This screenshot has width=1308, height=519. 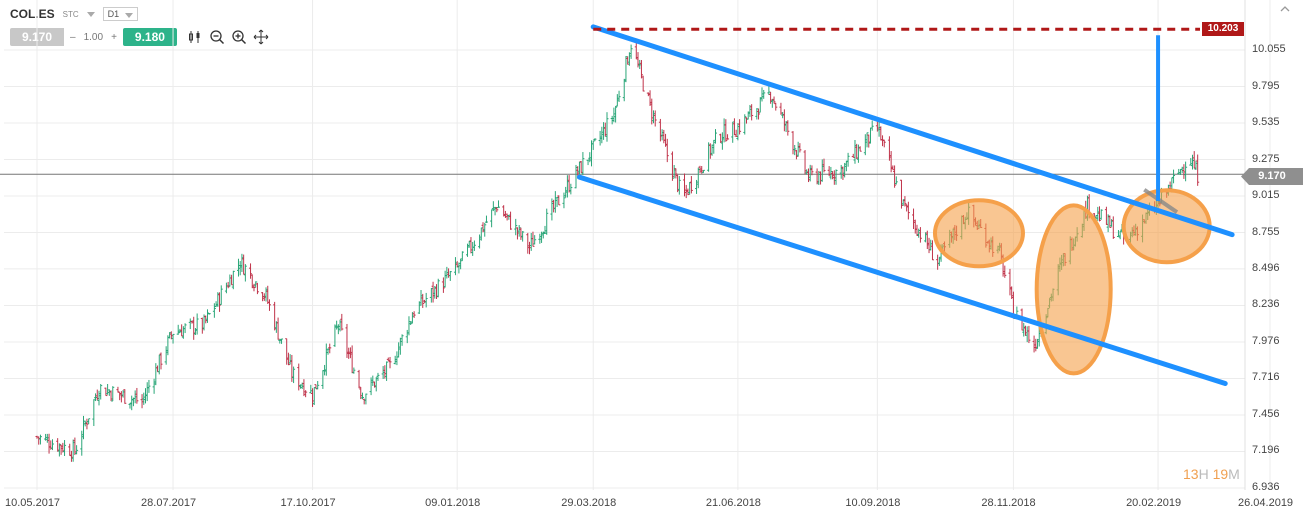 I want to click on price-tick-label: 7.196, so click(x=1266, y=450).